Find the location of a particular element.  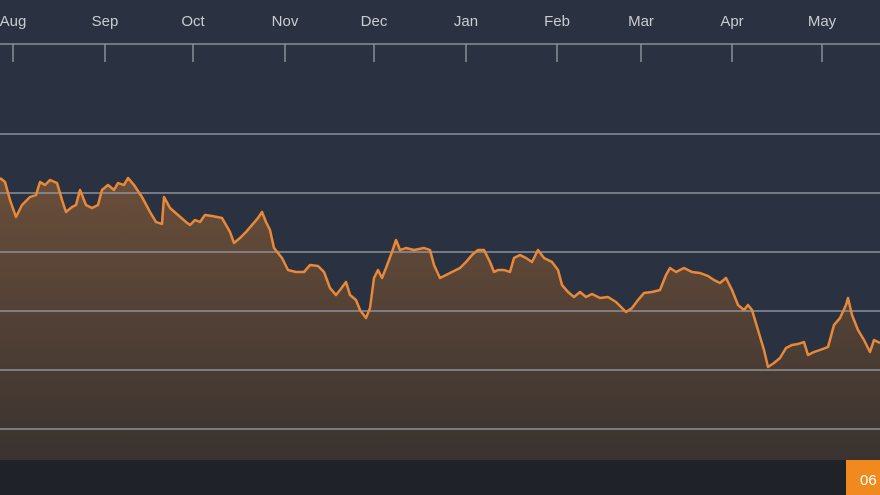

x-tick-label: Mar is located at coordinates (641, 21).